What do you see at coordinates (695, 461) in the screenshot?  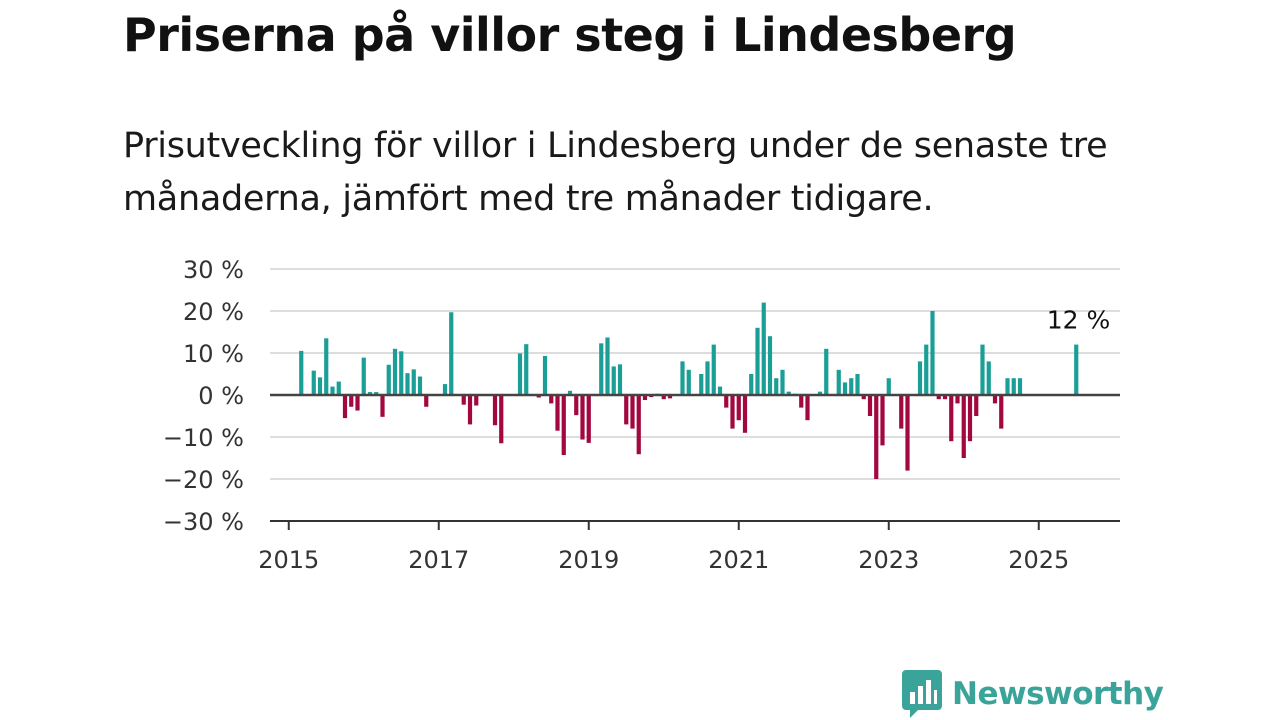 I see `axes` at bounding box center [695, 461].